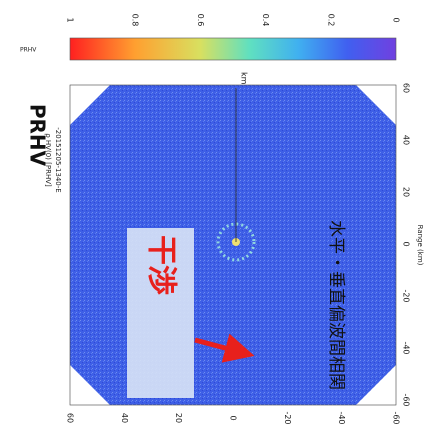 The height and width of the screenshot is (432, 439). What do you see at coordinates (406, 192) in the screenshot?
I see `y-tick-label: 20` at bounding box center [406, 192].